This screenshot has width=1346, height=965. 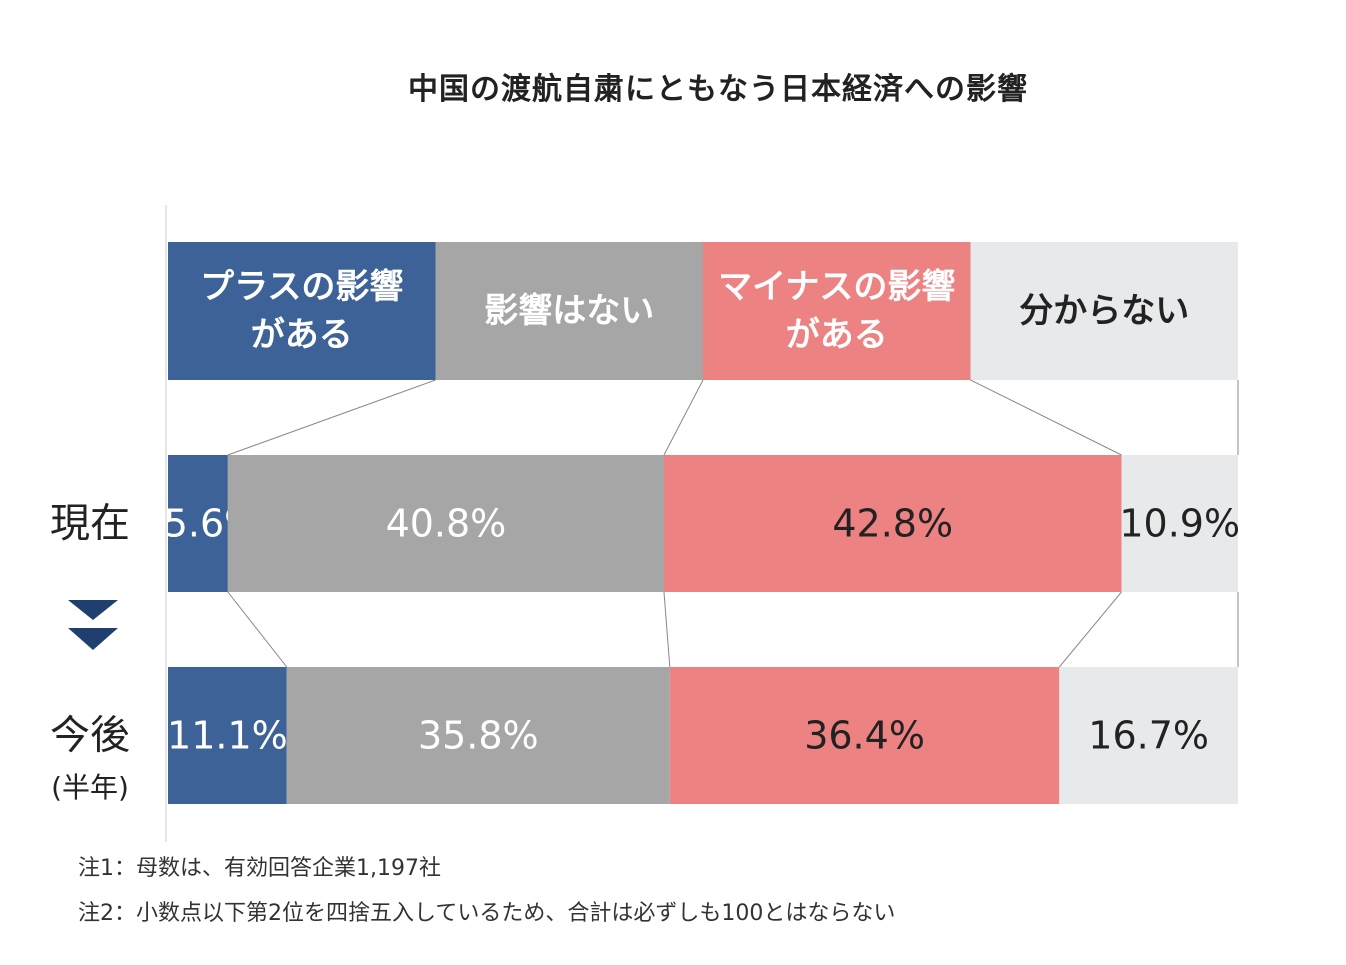 I want to click on value-label-row2-seg4: 16.7%, so click(x=1148, y=736).